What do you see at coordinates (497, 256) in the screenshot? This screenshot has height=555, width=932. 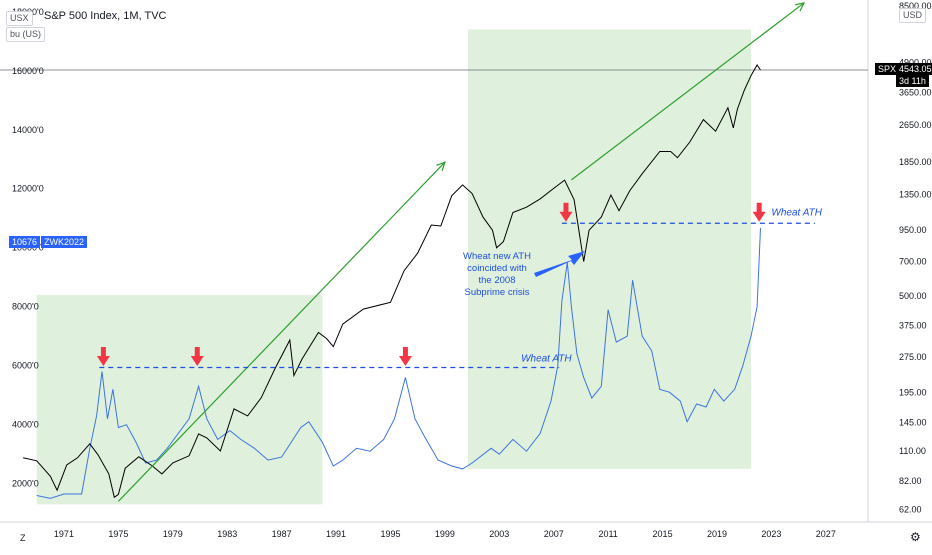 I see `svg-text: Wheat new ATH` at bounding box center [497, 256].